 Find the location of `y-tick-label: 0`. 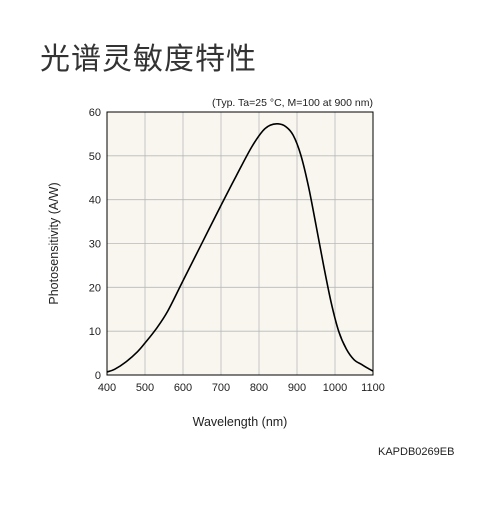

y-tick-label: 0 is located at coordinates (98, 376).